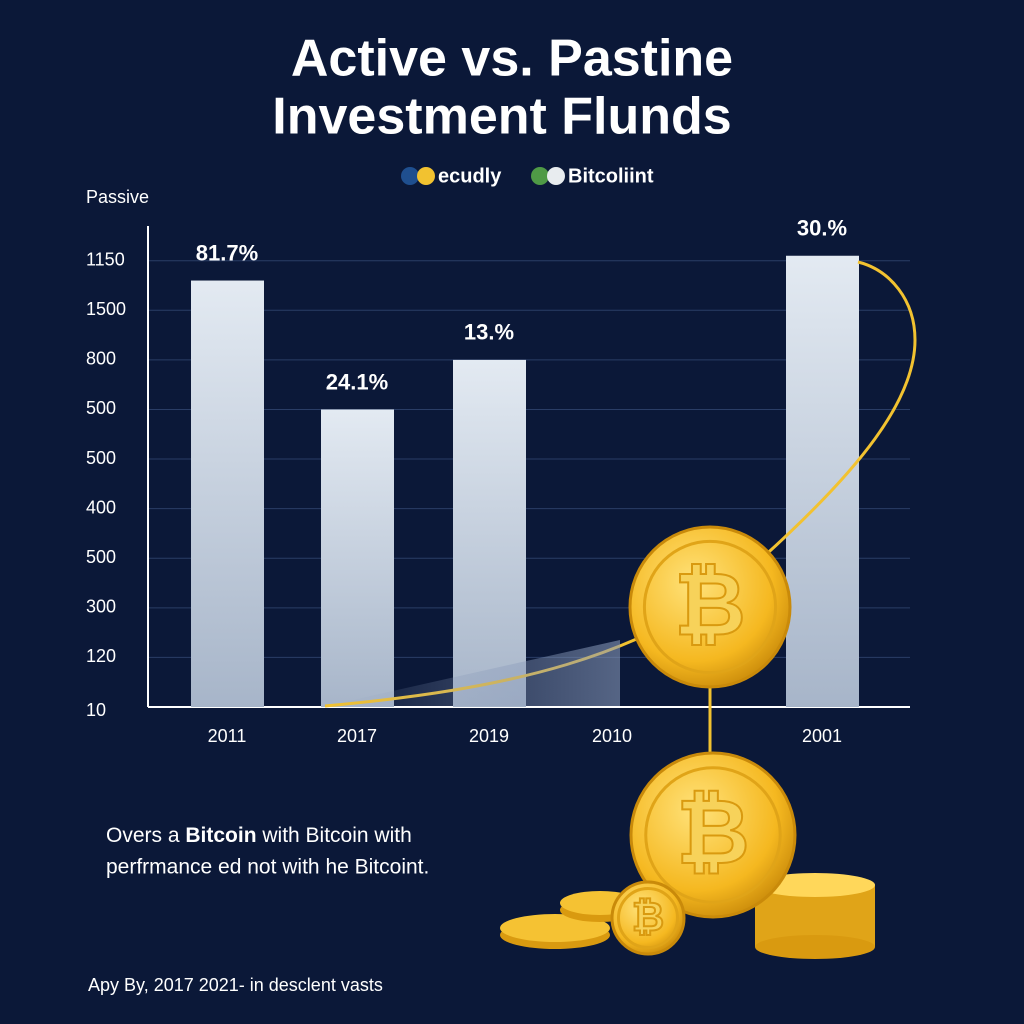 The image size is (1024, 1024). I want to click on chart-title: Investment Flunds, so click(501, 117).